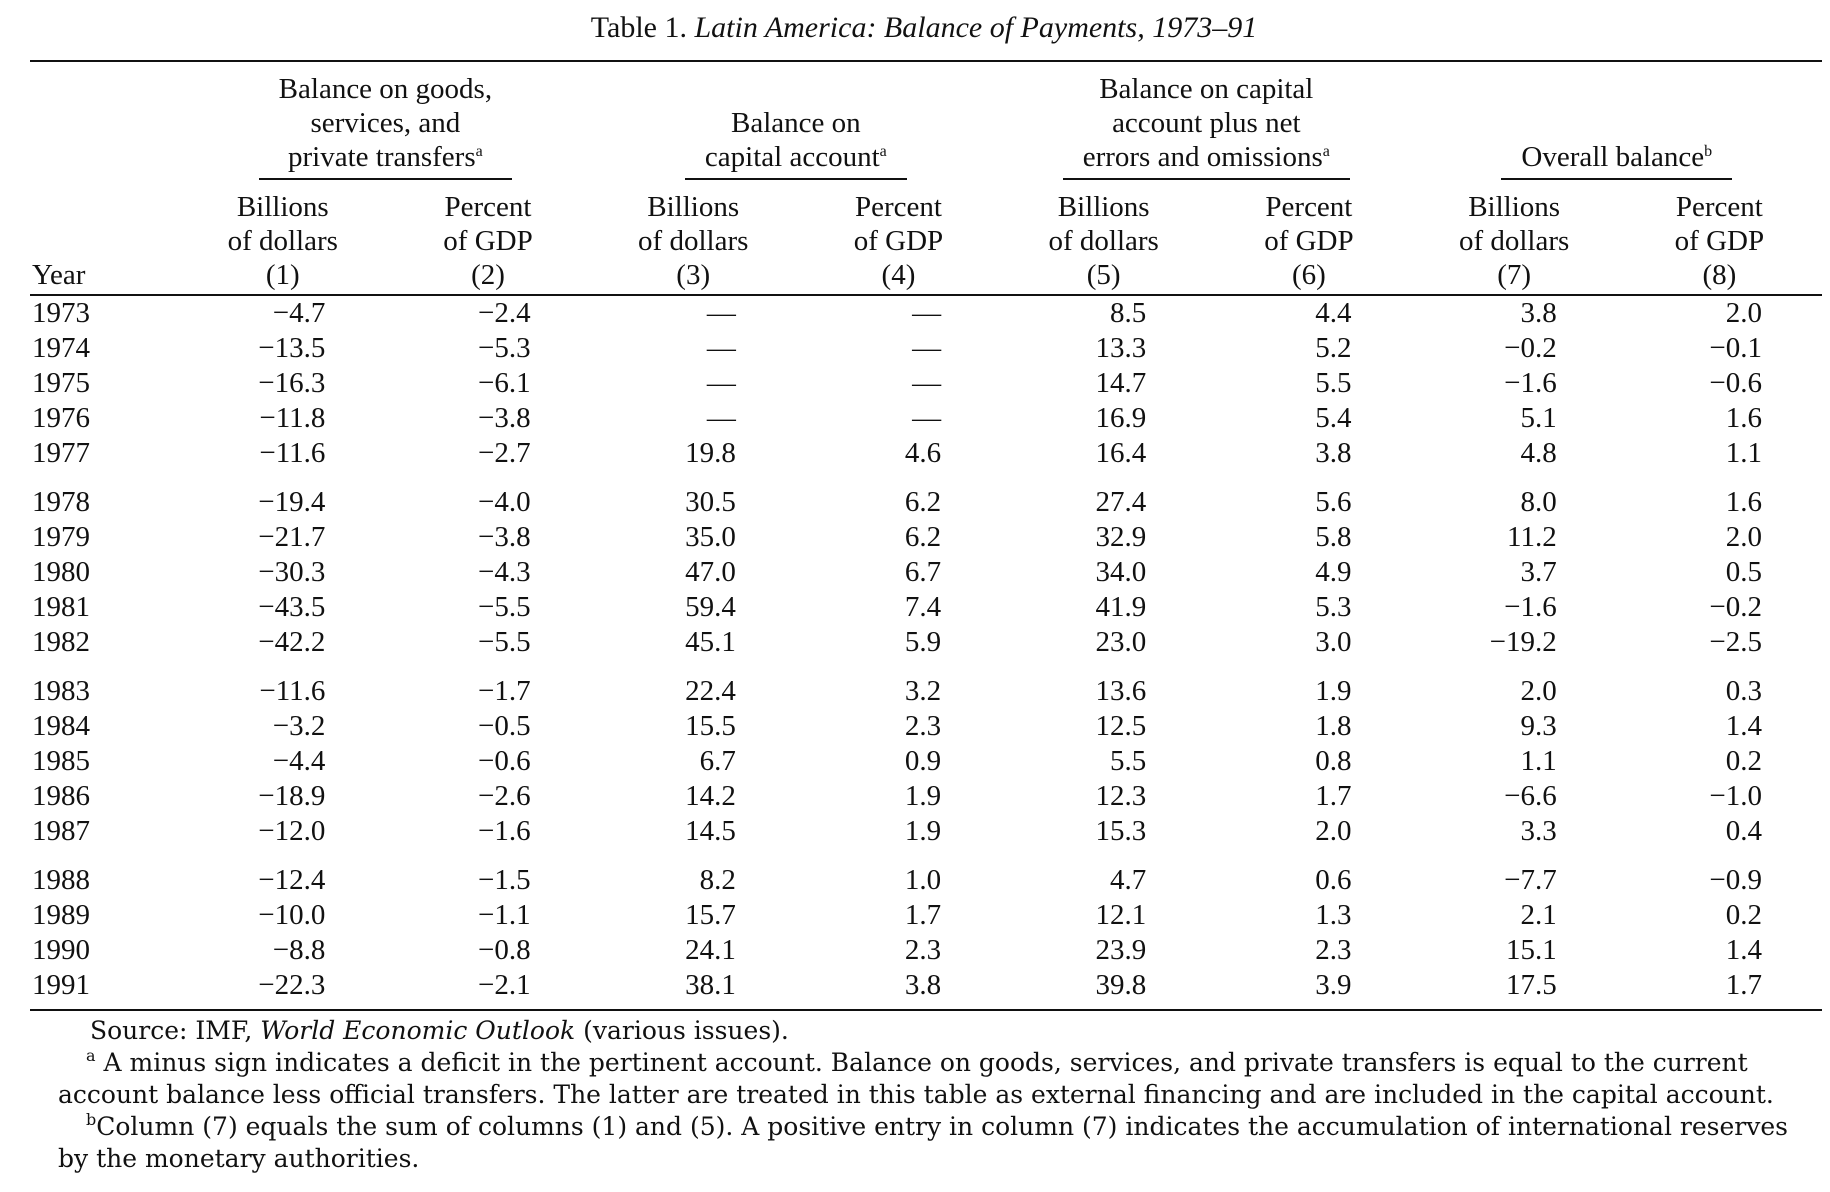 The image size is (1830, 1192). I want to click on value-cell: 0.2, so click(1743, 761).